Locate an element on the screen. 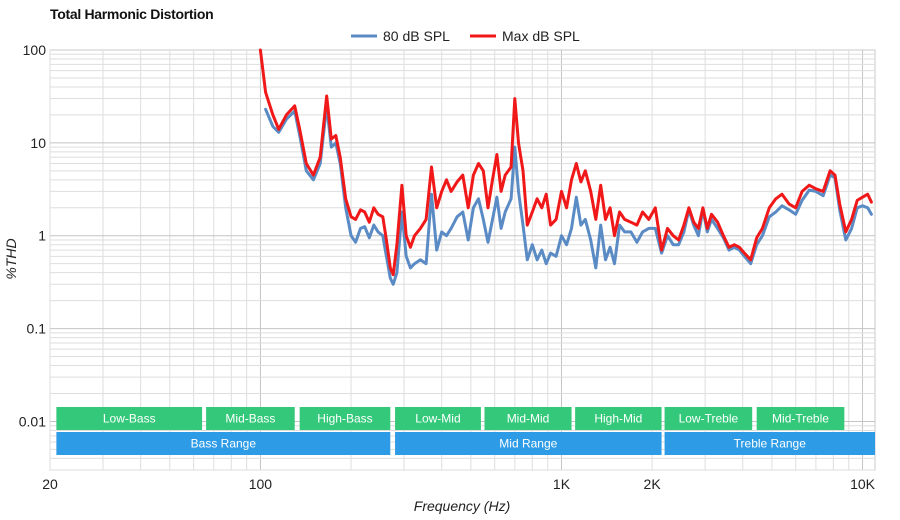 The width and height of the screenshot is (900, 520). subrange-band-label: High-Bass is located at coordinates (344, 419).